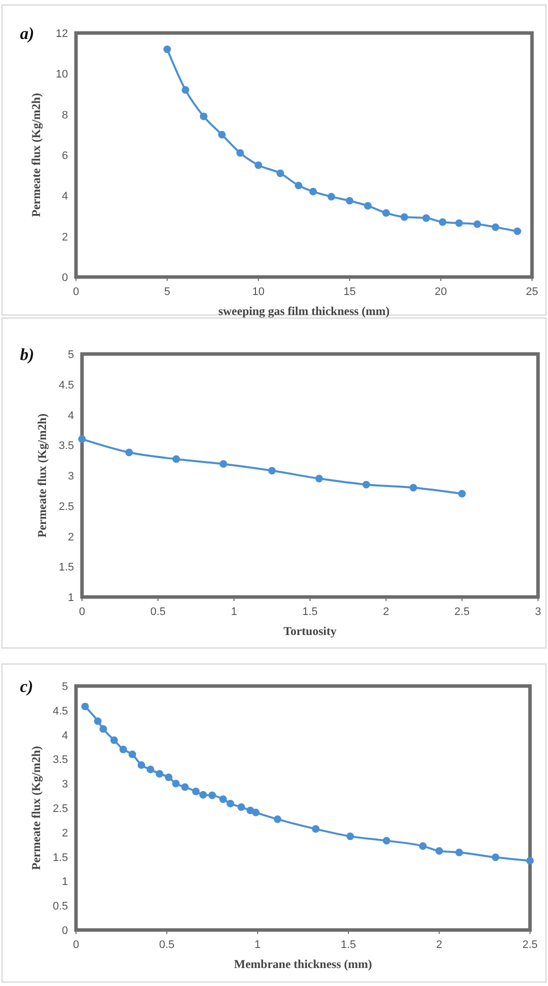 The height and width of the screenshot is (986, 548). Describe the element at coordinates (538, 612) in the screenshot. I see `x-tick-label: 3` at that location.